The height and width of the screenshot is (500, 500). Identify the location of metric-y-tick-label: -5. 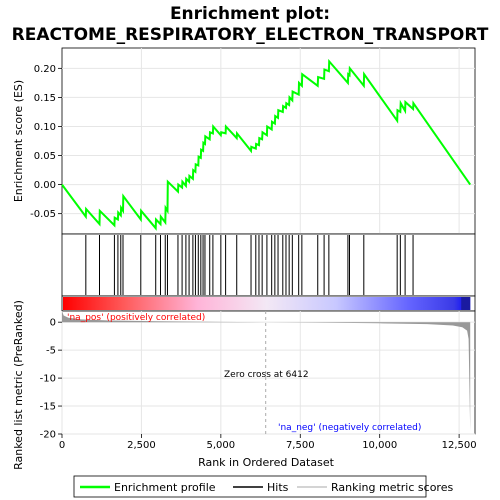
(51, 351).